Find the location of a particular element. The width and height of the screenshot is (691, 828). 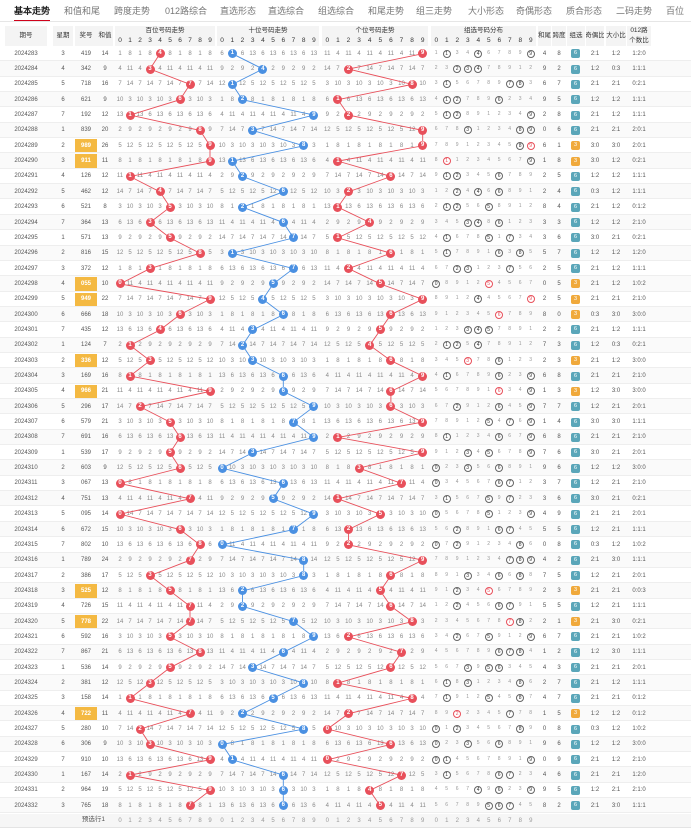

group-digit: 8 is located at coordinates (520, 589).